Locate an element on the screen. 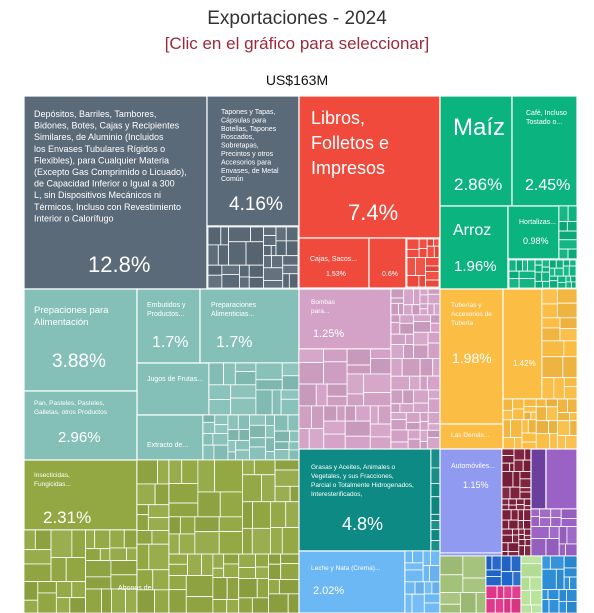 The image size is (594, 613). treemap-cell-instruments is located at coordinates (561, 479).